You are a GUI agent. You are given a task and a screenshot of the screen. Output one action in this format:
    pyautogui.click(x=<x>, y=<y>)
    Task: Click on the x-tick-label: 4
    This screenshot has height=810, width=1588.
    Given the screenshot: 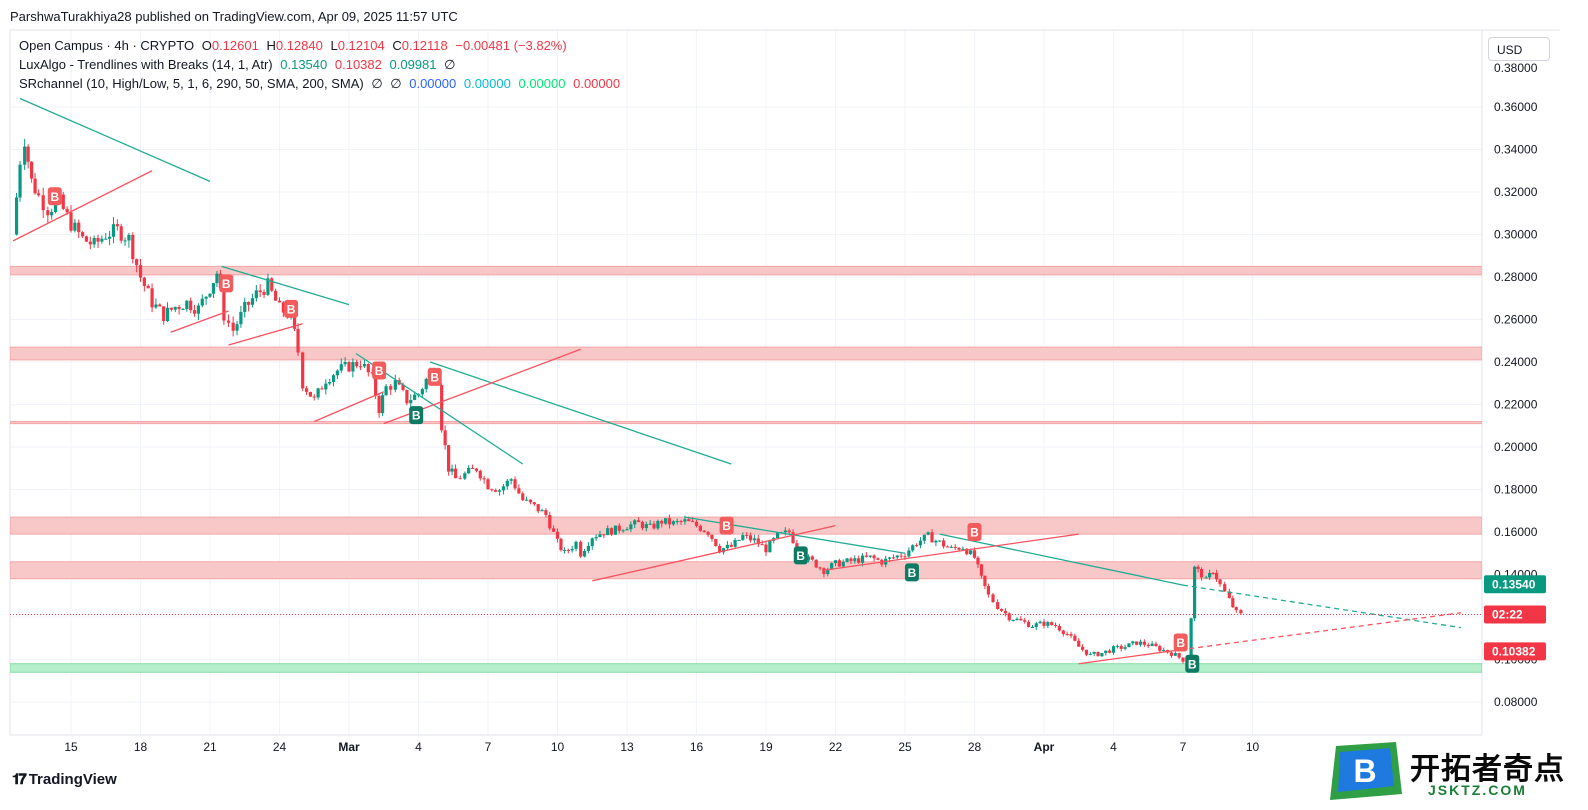 What is the action you would take?
    pyautogui.click(x=418, y=747)
    